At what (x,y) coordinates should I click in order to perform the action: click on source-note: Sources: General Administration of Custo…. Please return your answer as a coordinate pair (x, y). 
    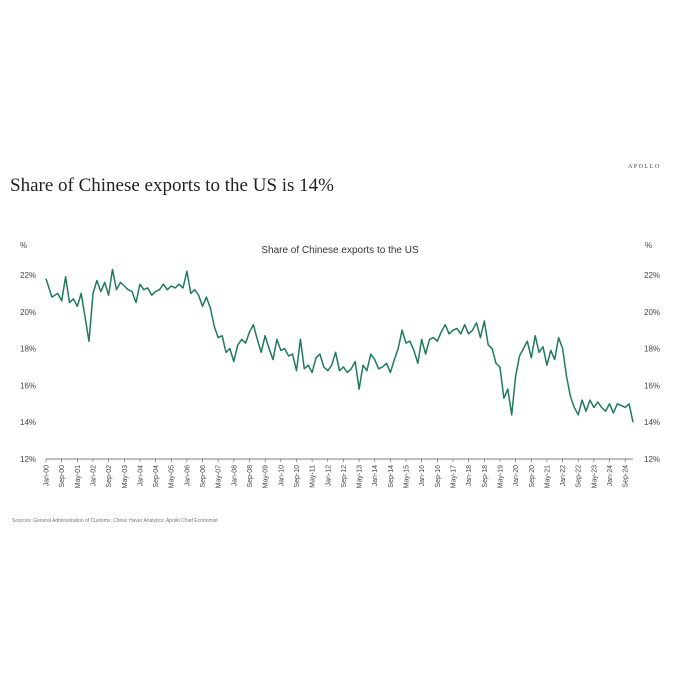
    Looking at the image, I should click on (115, 521).